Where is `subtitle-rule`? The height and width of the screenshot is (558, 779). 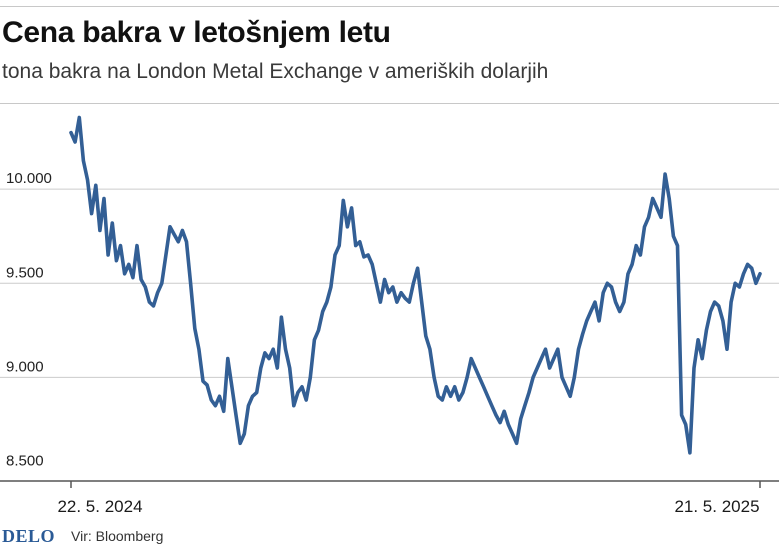
subtitle-rule is located at coordinates (389, 103).